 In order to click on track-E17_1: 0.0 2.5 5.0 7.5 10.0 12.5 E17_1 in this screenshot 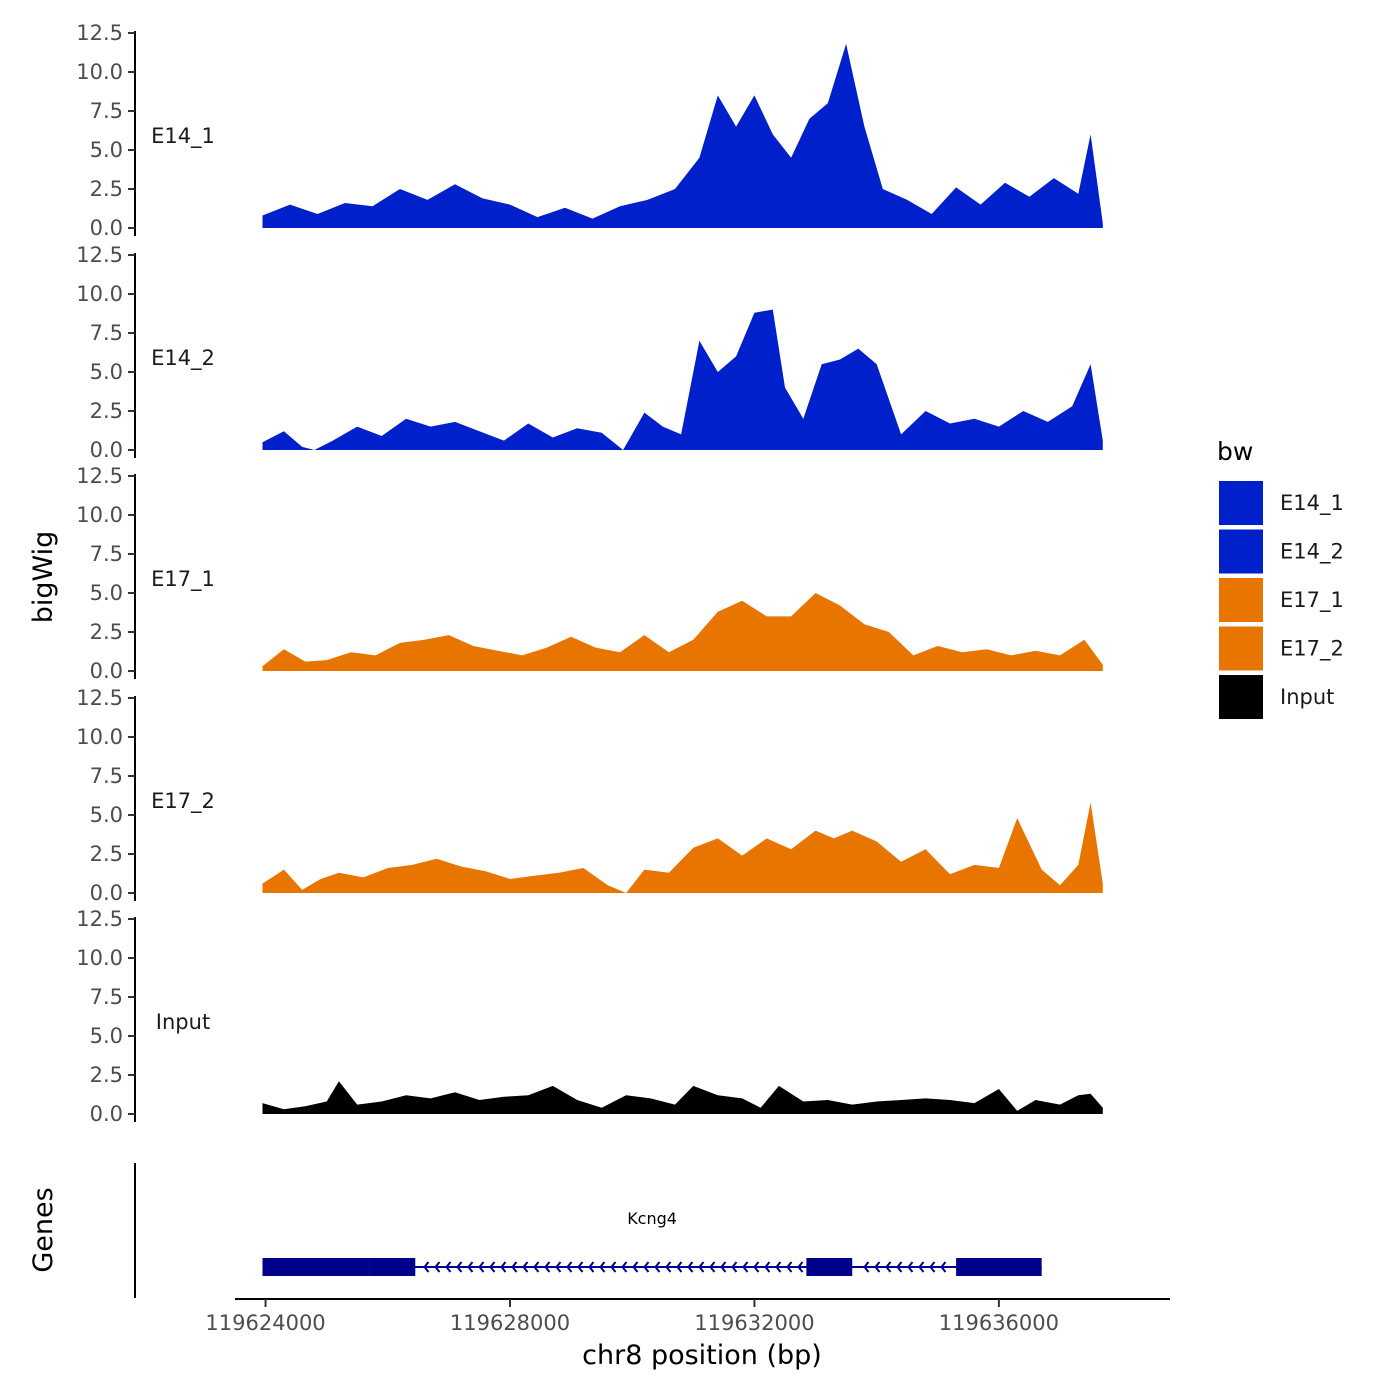, I will do `click(589, 573)`.